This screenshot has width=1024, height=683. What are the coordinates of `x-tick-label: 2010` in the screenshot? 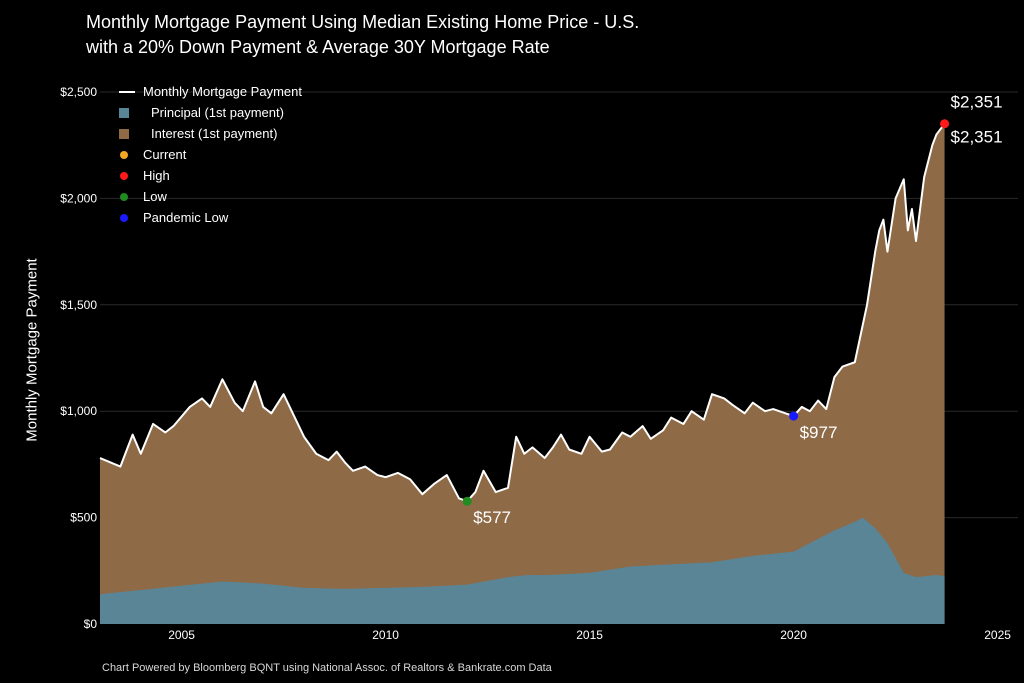 It's located at (385, 635).